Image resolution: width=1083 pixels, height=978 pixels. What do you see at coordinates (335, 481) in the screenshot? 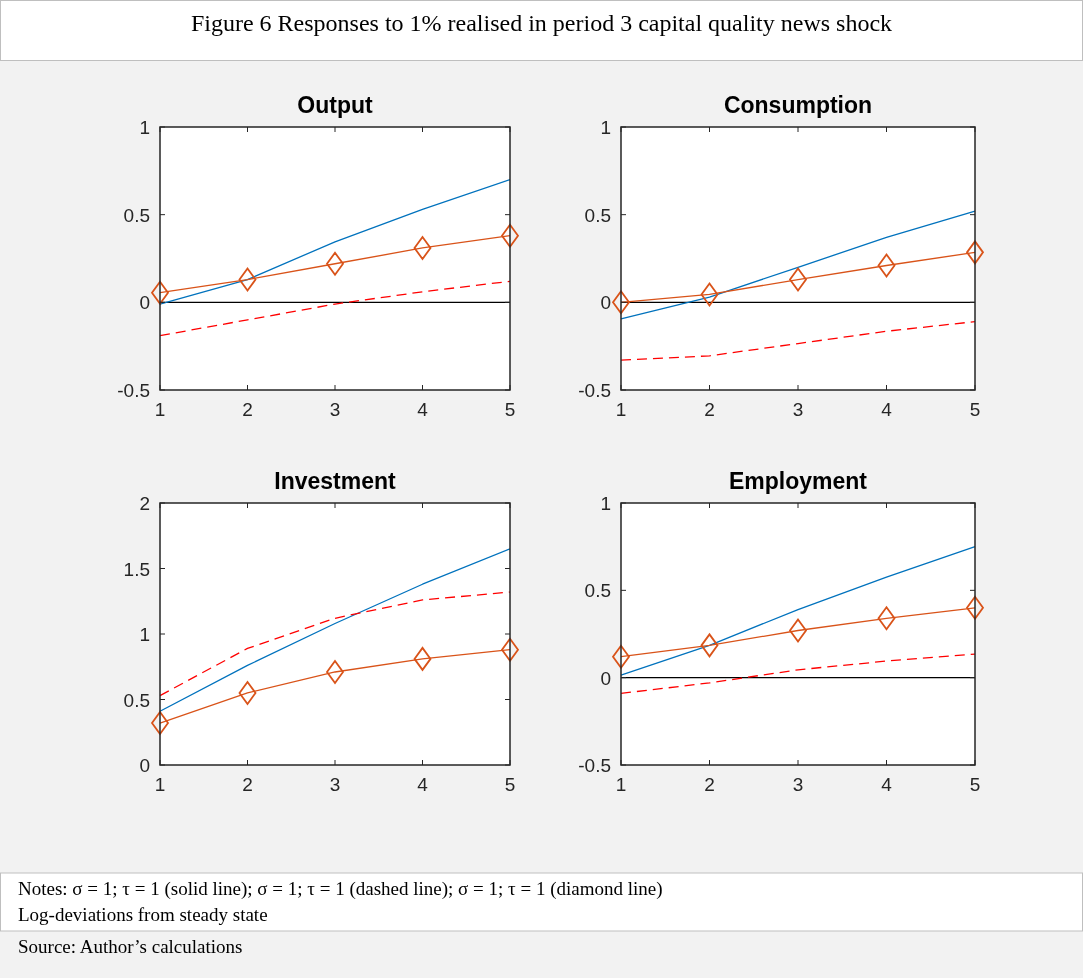
I see `chart-title: Investment` at bounding box center [335, 481].